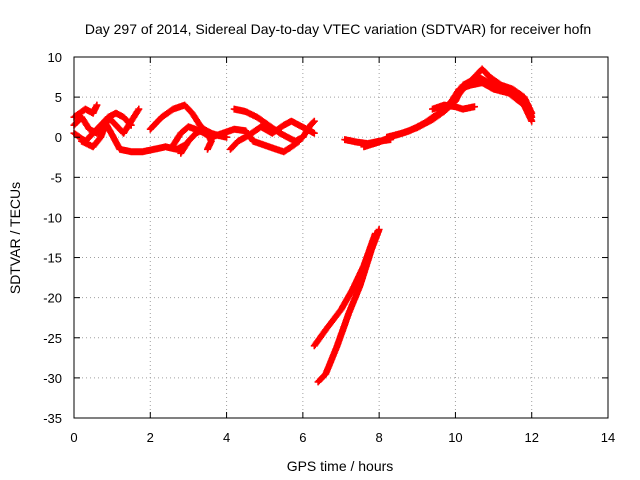  I want to click on x-tick-label: 14, so click(608, 437).